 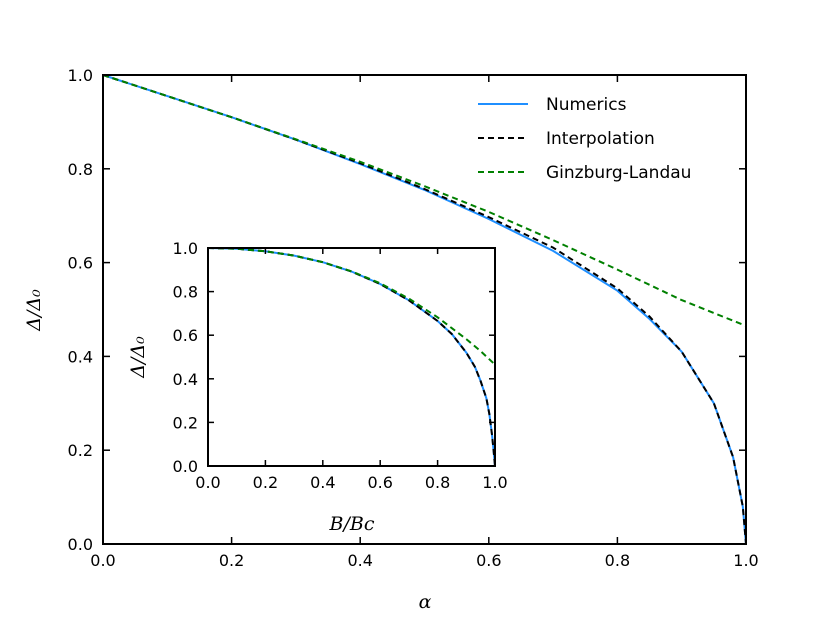 What do you see at coordinates (185, 248) in the screenshot?
I see `inset-y-tick-label: 1.0` at bounding box center [185, 248].